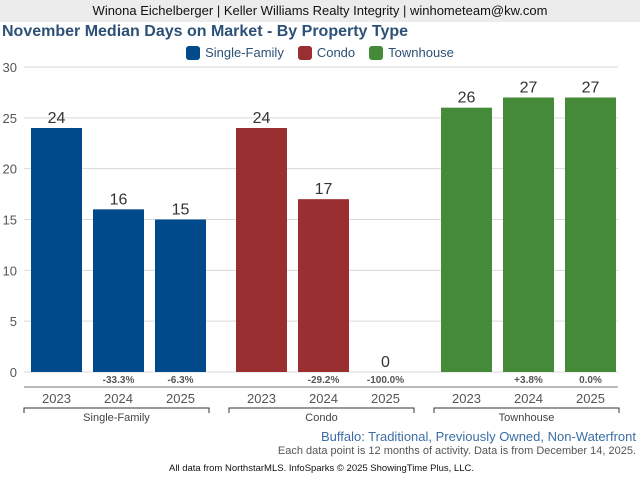  Describe the element at coordinates (324, 189) in the screenshot. I see `bar-value-label: 17` at that location.